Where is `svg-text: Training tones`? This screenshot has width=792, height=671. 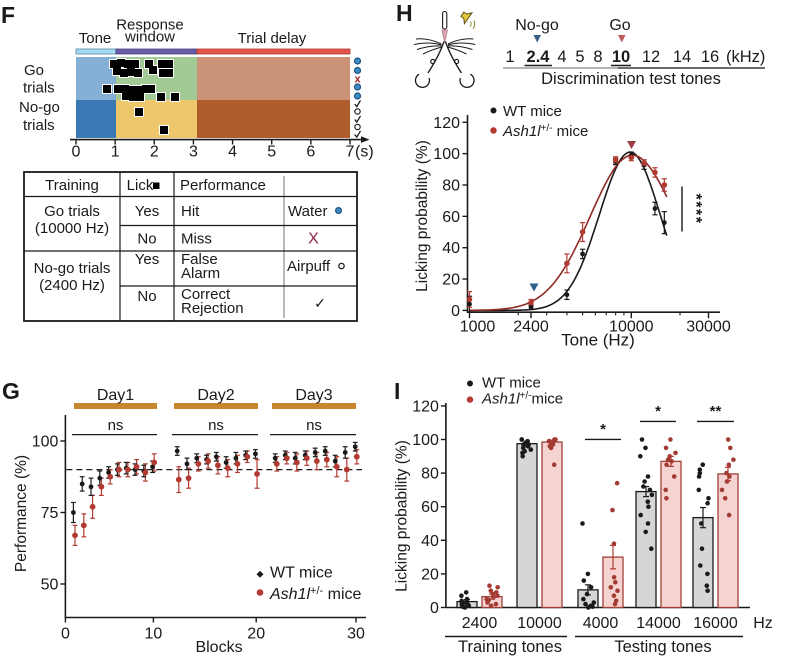 svg-text: Training tones is located at coordinates (510, 647).